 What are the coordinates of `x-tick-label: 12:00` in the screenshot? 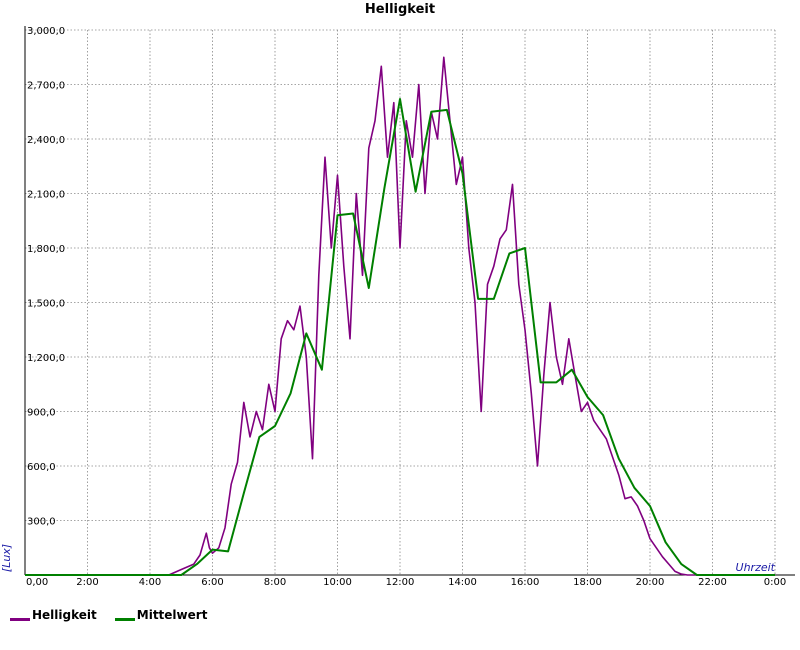 It's located at (400, 582).